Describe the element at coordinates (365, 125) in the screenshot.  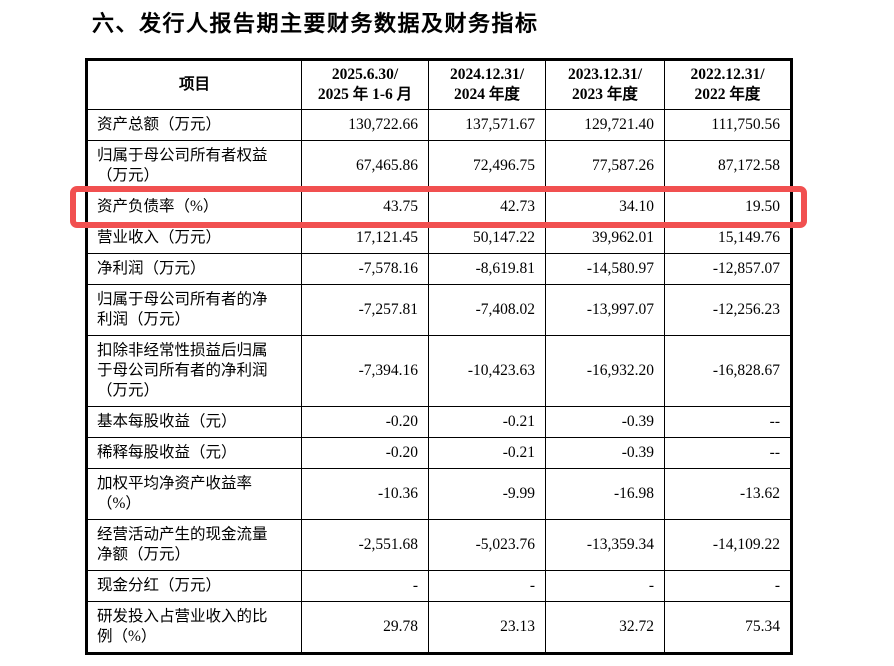
I see `cell-value: 130,722.66` at that location.